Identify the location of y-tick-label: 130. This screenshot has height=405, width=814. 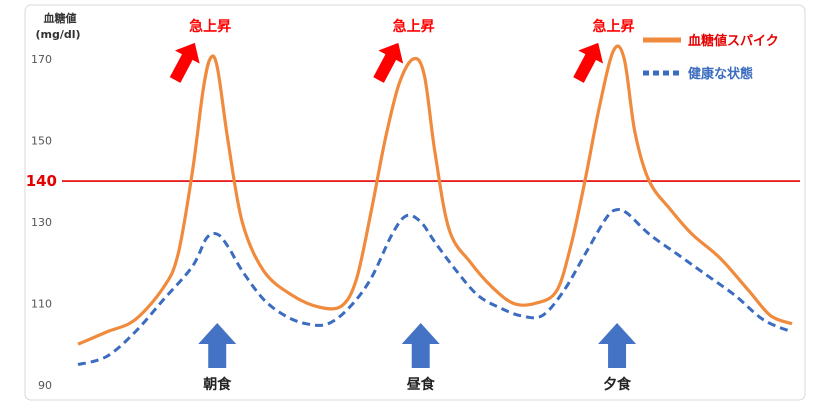
(41, 222).